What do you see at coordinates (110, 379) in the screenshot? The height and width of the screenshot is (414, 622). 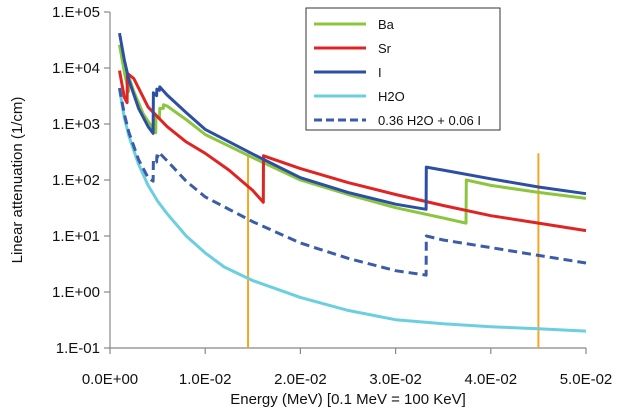 I see `x-tick-label: 0.0E+00` at bounding box center [110, 379].